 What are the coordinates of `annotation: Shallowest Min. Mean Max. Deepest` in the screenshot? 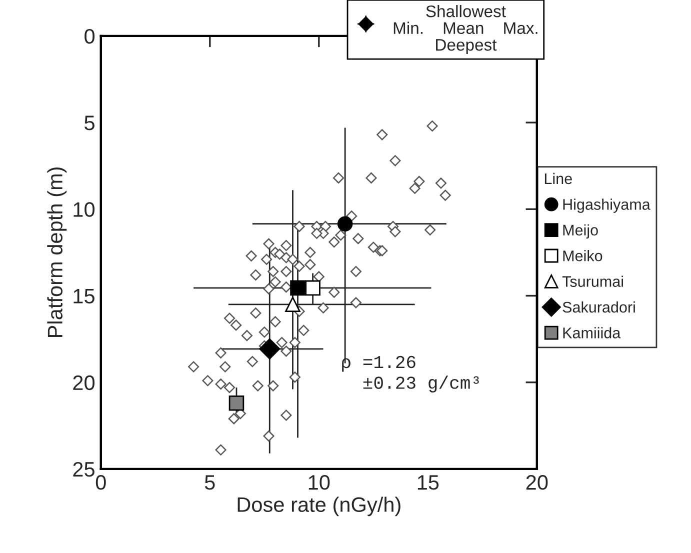 It's located at (466, 29).